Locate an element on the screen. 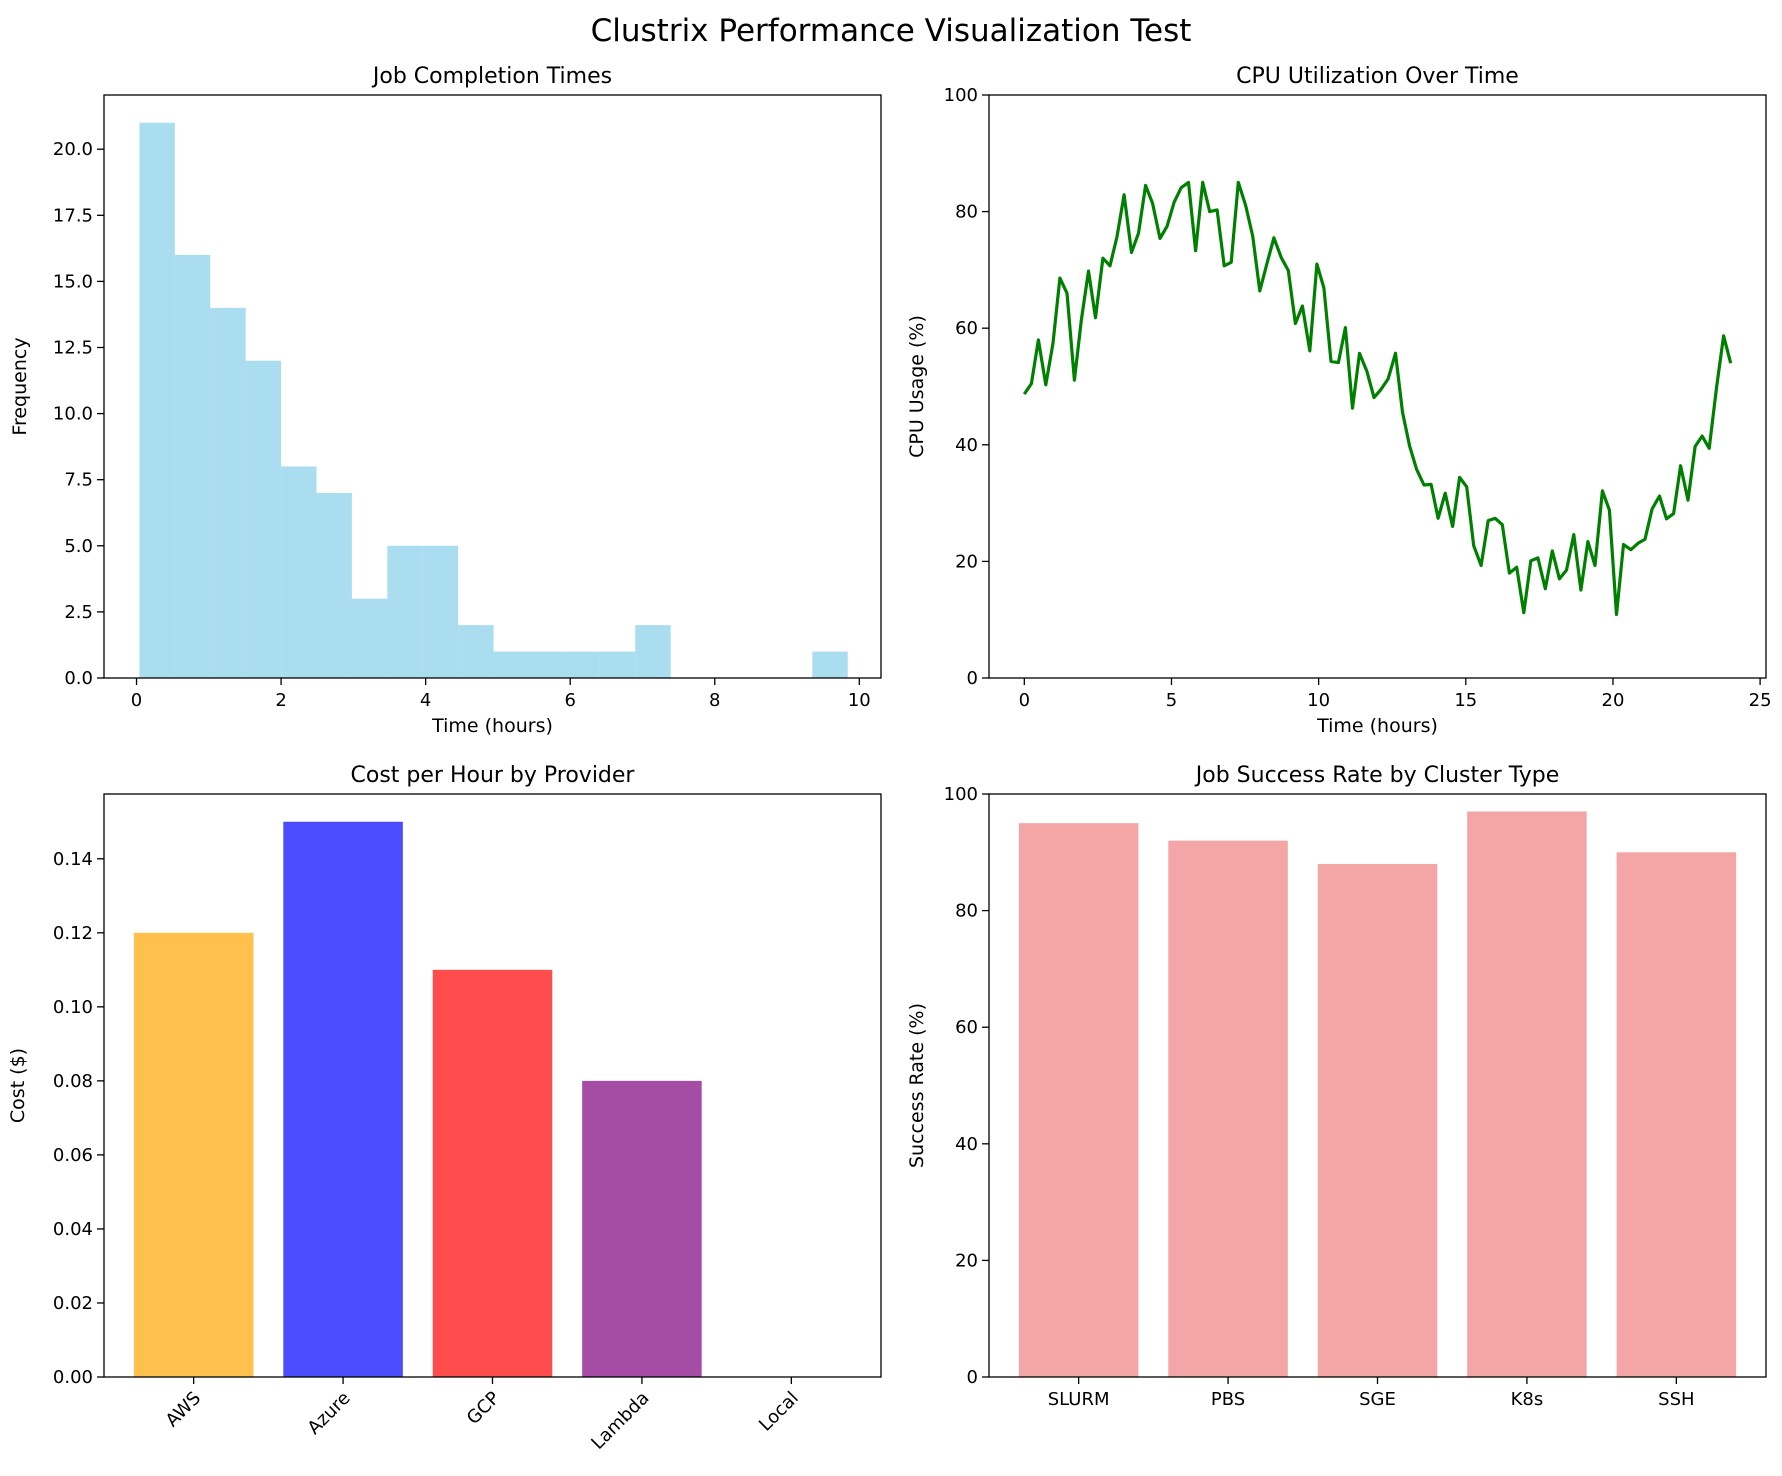  y-tick-label: 0.06 is located at coordinates (73, 1155).